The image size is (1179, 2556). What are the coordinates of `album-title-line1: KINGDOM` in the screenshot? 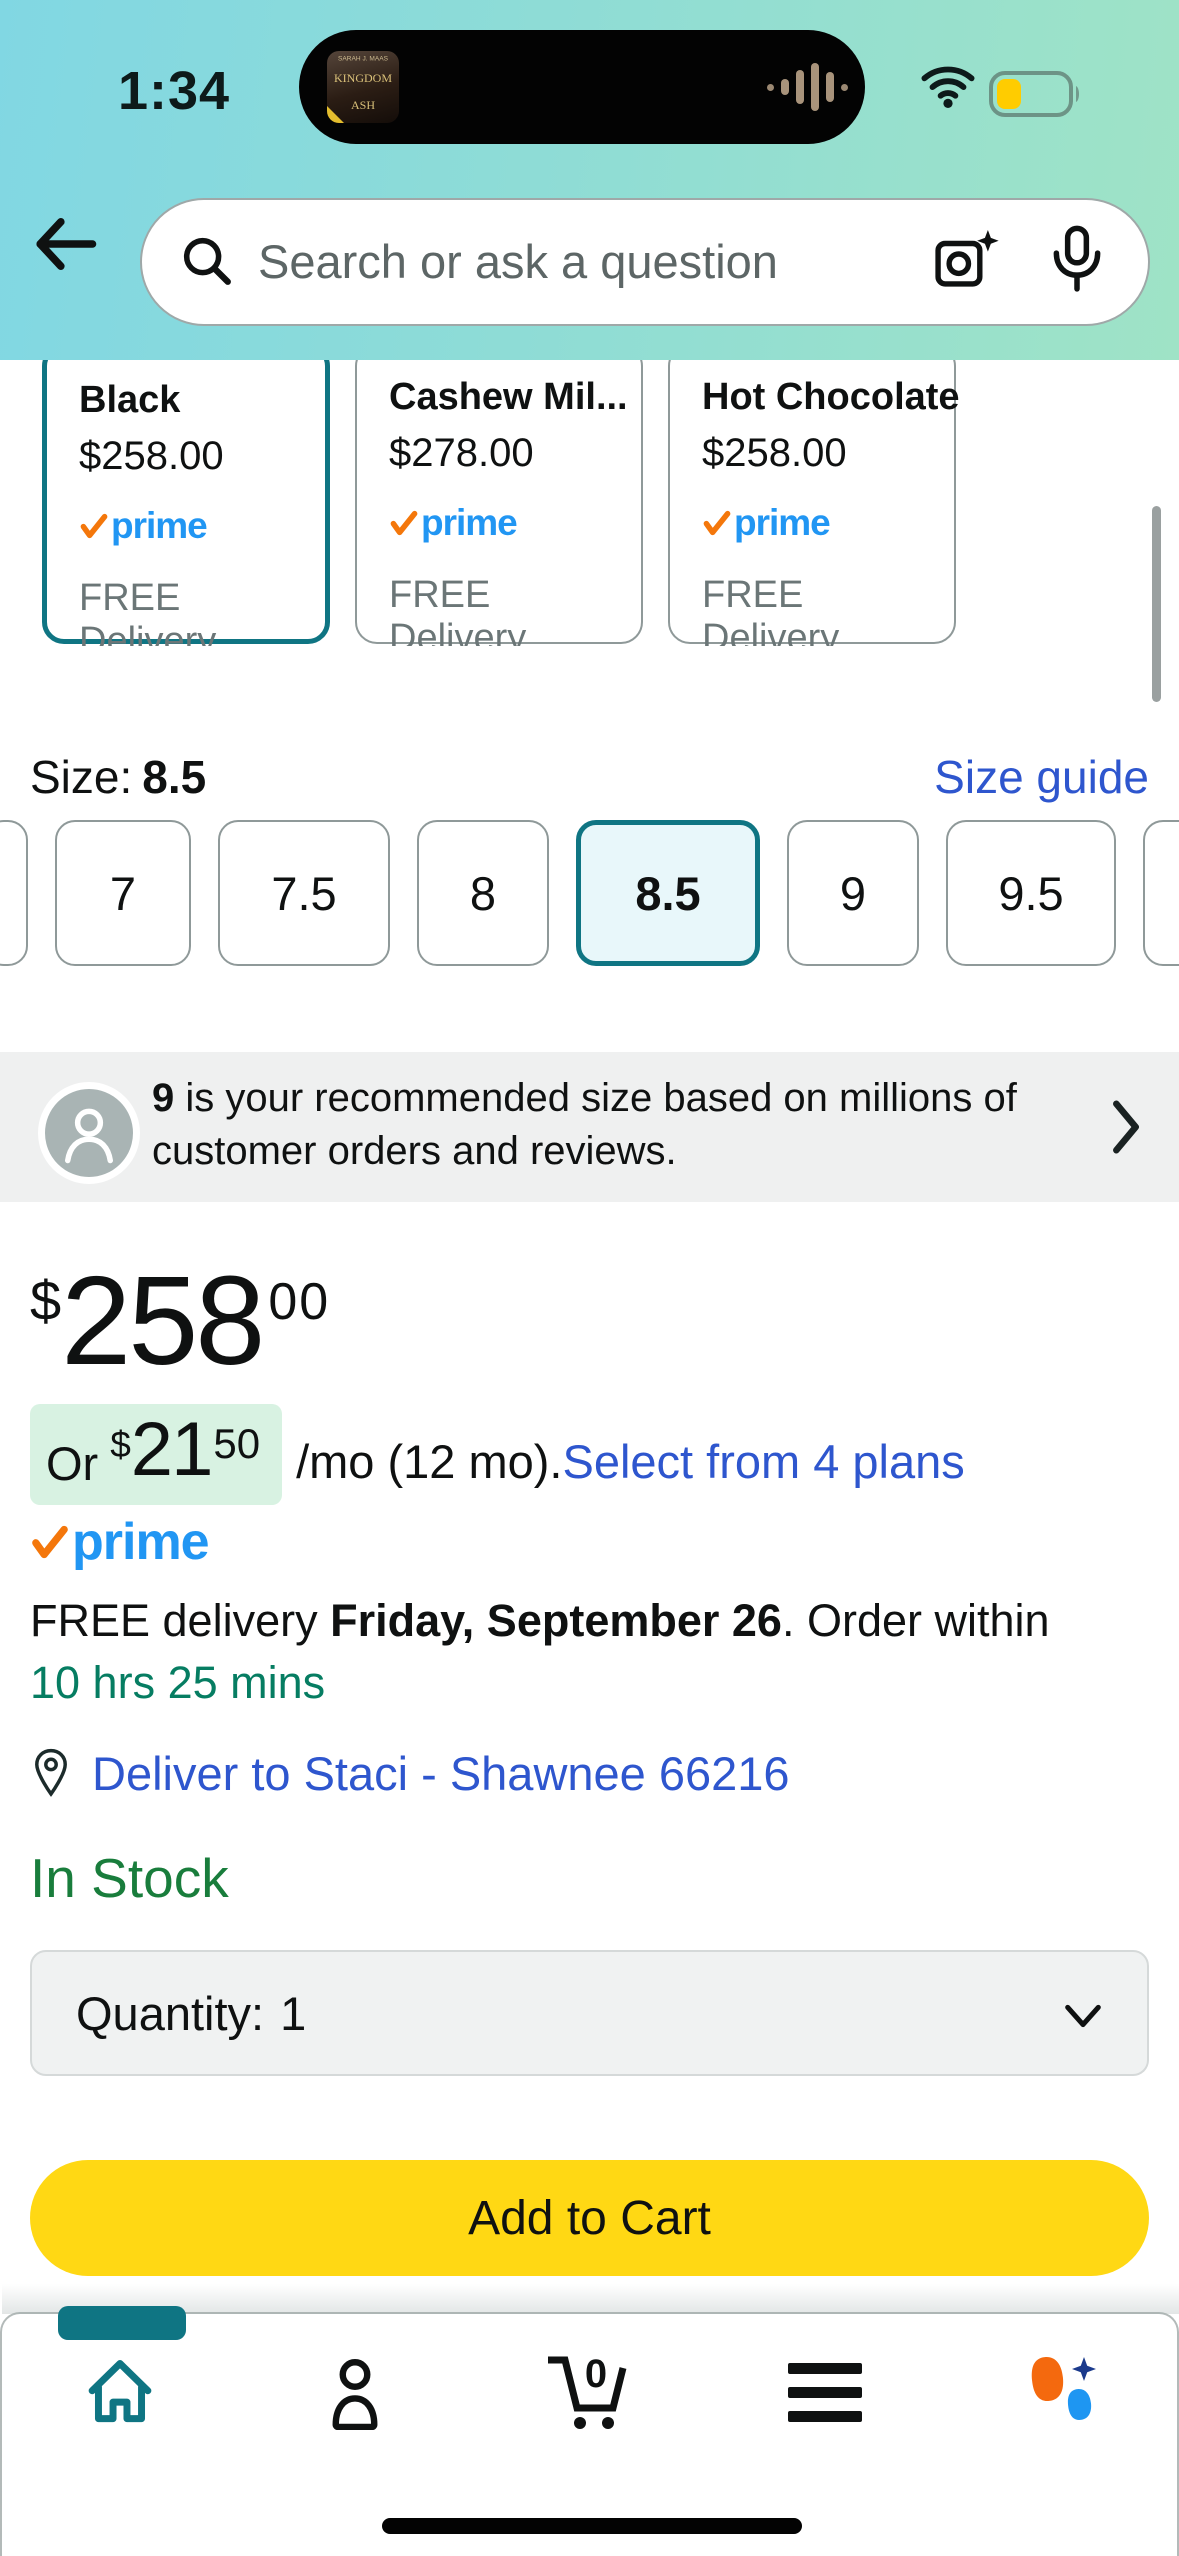 It's located at (363, 78).